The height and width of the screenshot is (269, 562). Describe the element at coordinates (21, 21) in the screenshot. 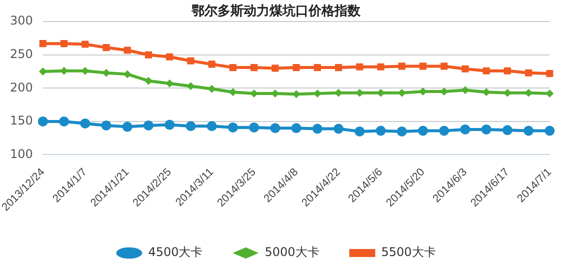

I see `y-tick-label: 300` at that location.